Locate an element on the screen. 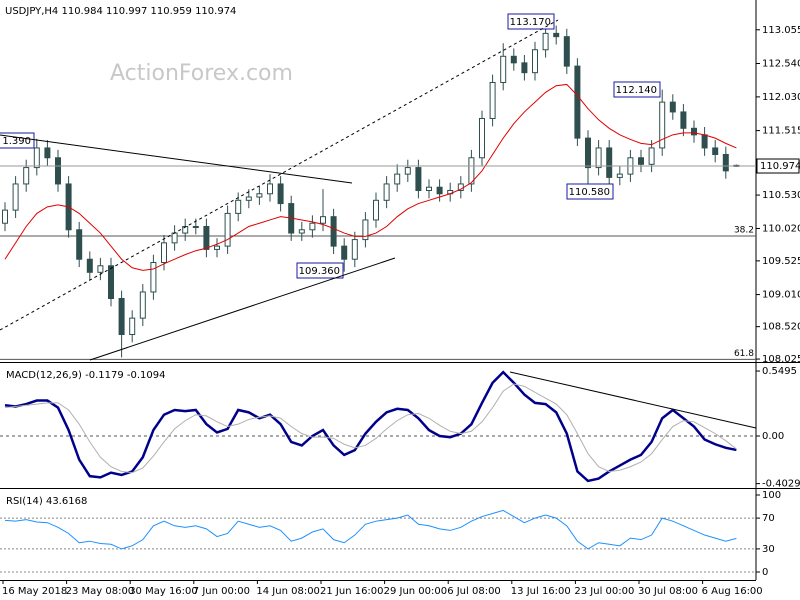 The image size is (800, 600). y-tick-label: 0 is located at coordinates (765, 572).